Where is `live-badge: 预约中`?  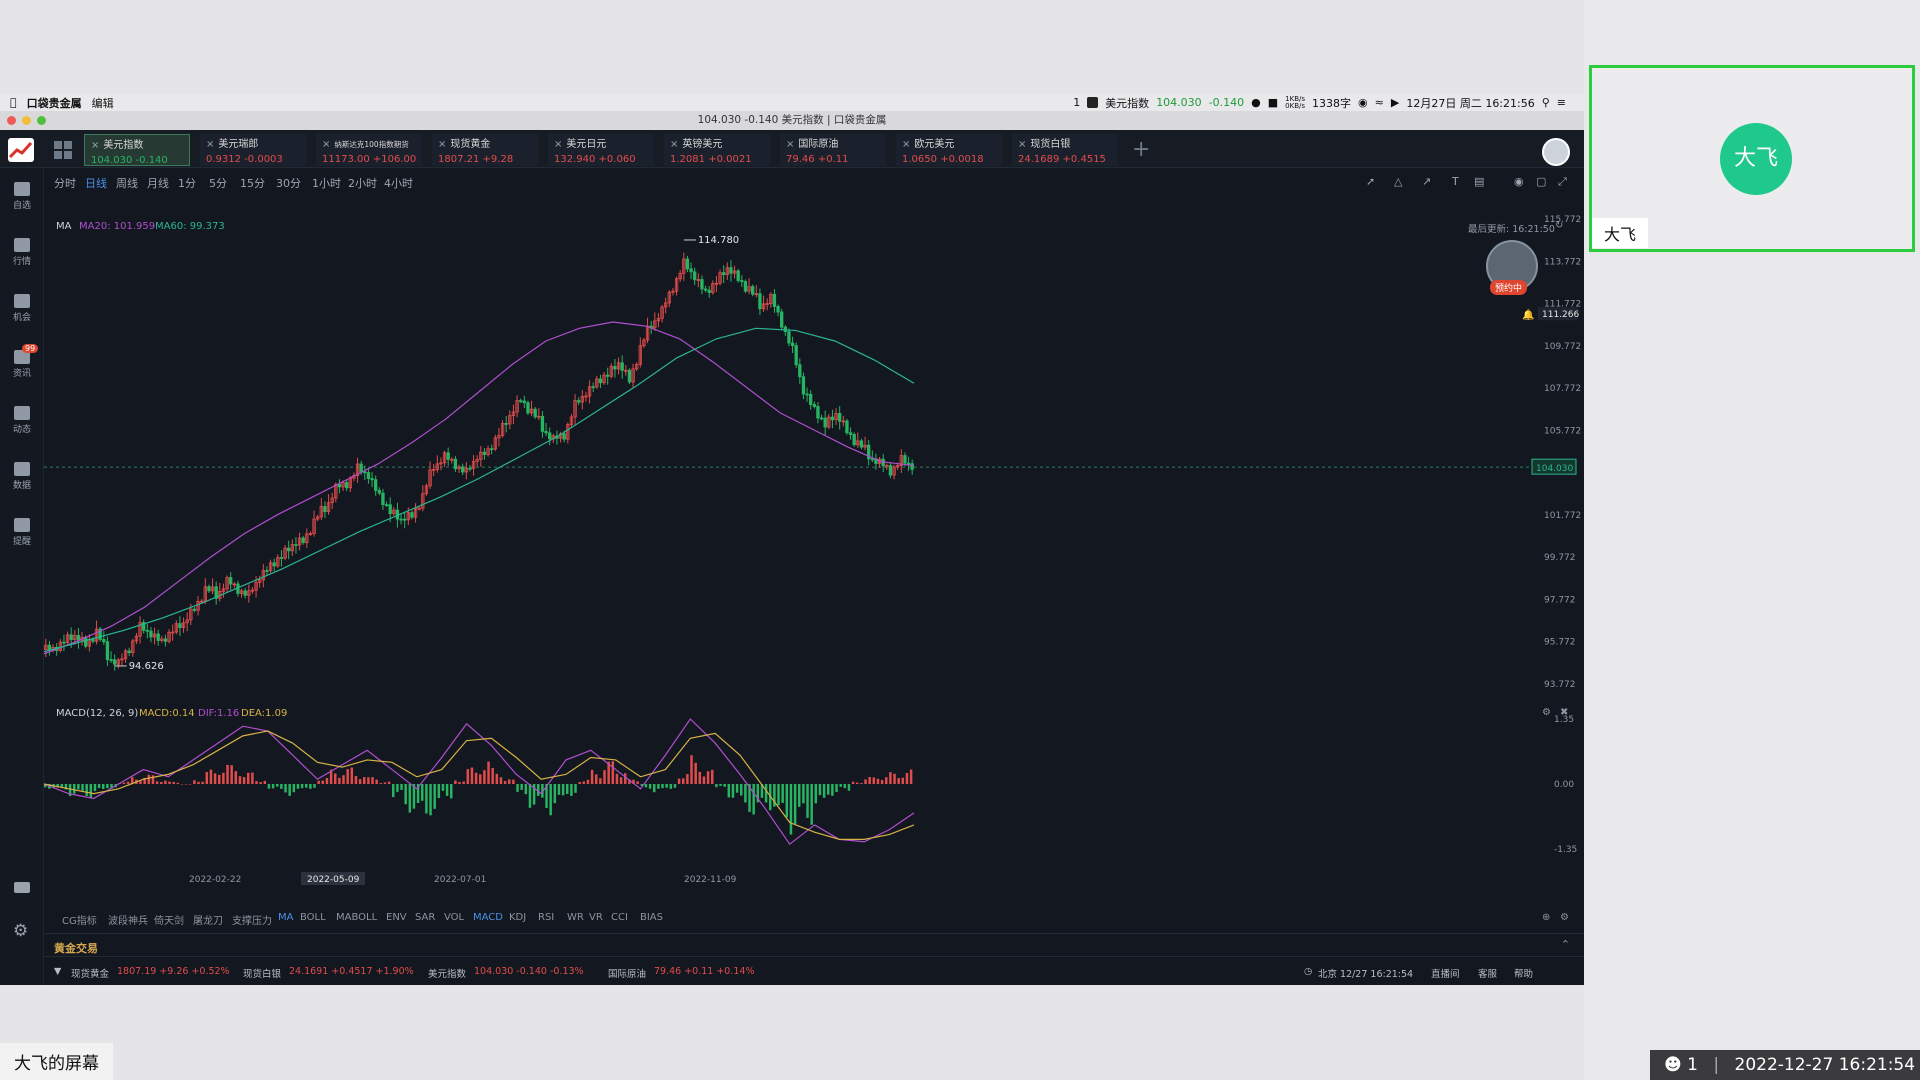 live-badge: 预约中 is located at coordinates (1509, 287).